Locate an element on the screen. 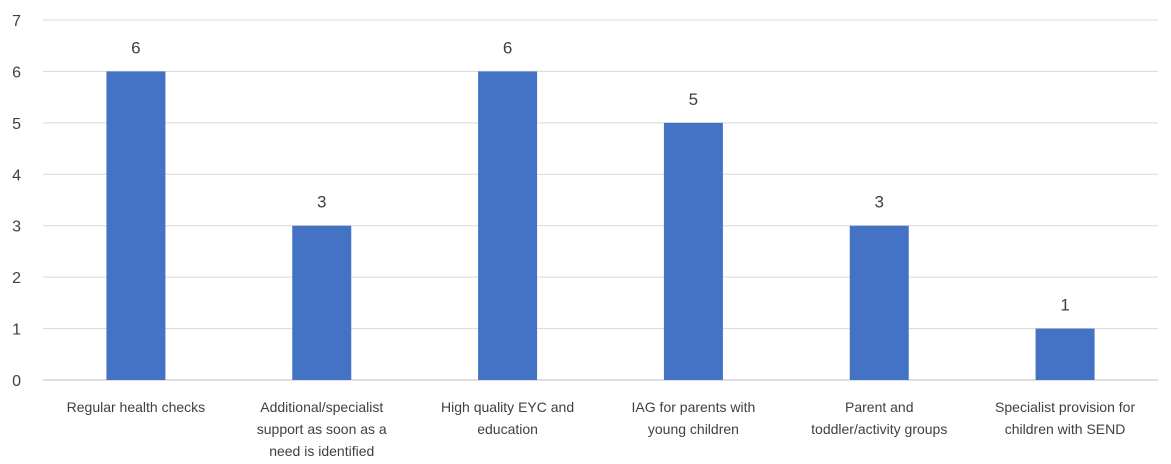 The image size is (1171, 464). y-tick-label: 3 is located at coordinates (16, 227).